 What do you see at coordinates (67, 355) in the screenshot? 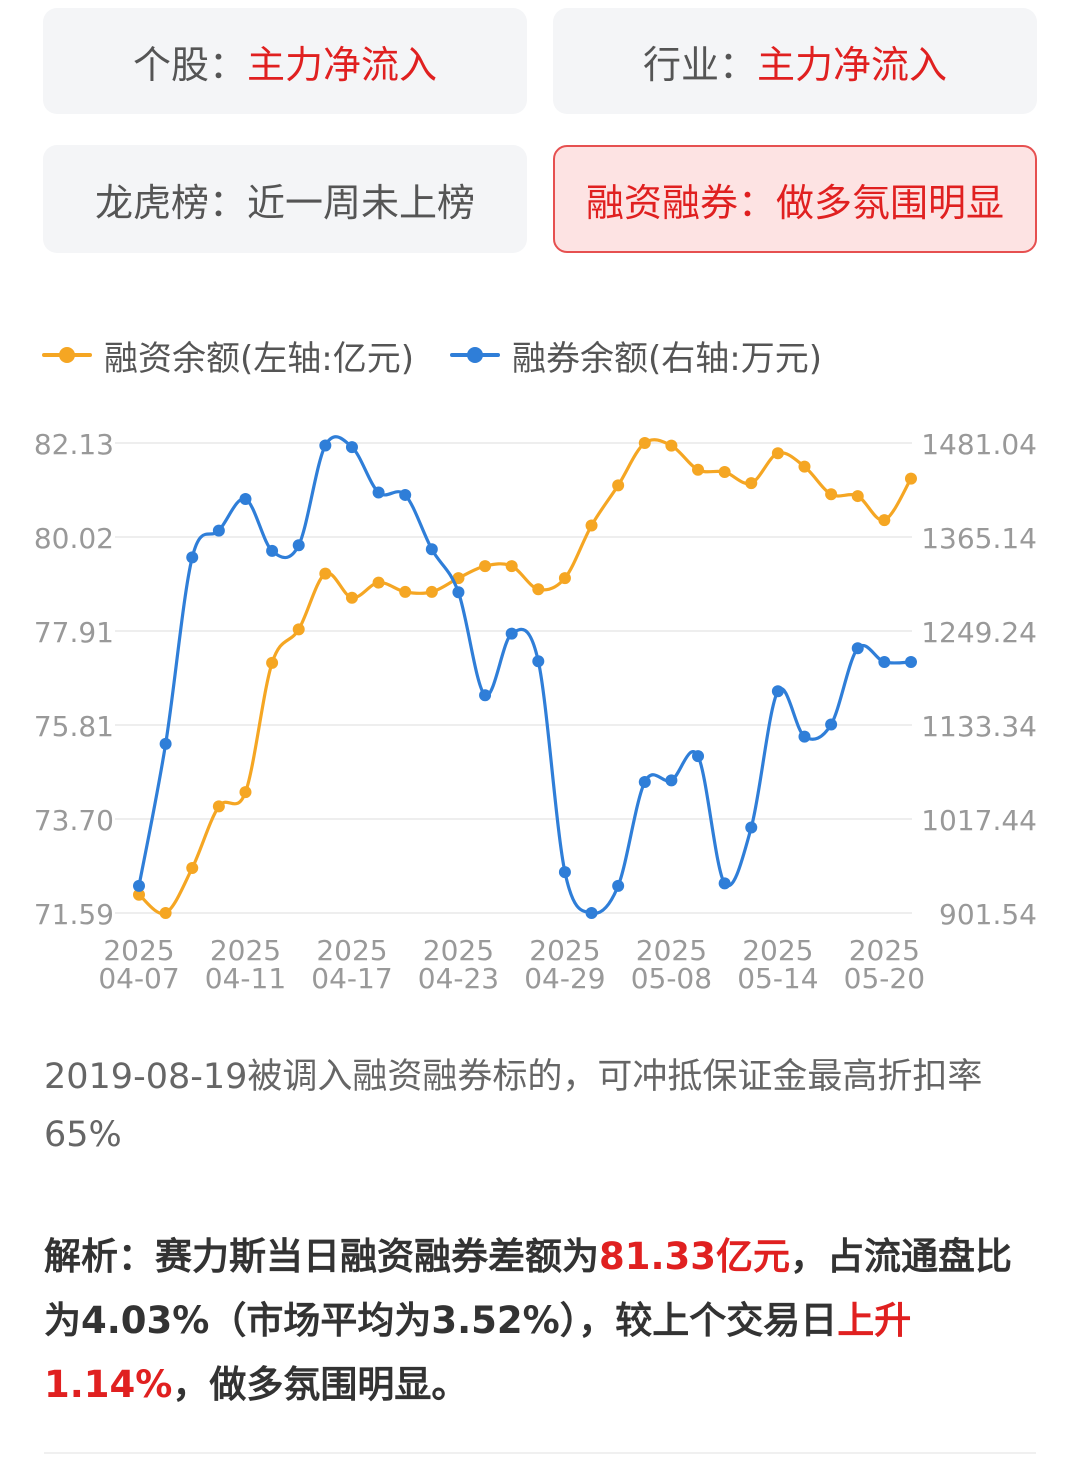
I see `legend-financing-marker` at bounding box center [67, 355].